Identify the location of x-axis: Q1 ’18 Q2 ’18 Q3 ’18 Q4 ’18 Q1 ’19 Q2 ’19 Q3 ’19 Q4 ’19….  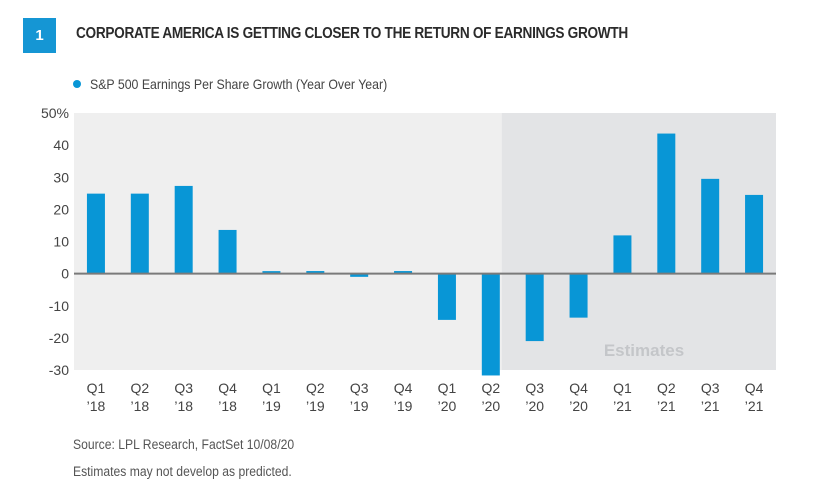
(425, 397).